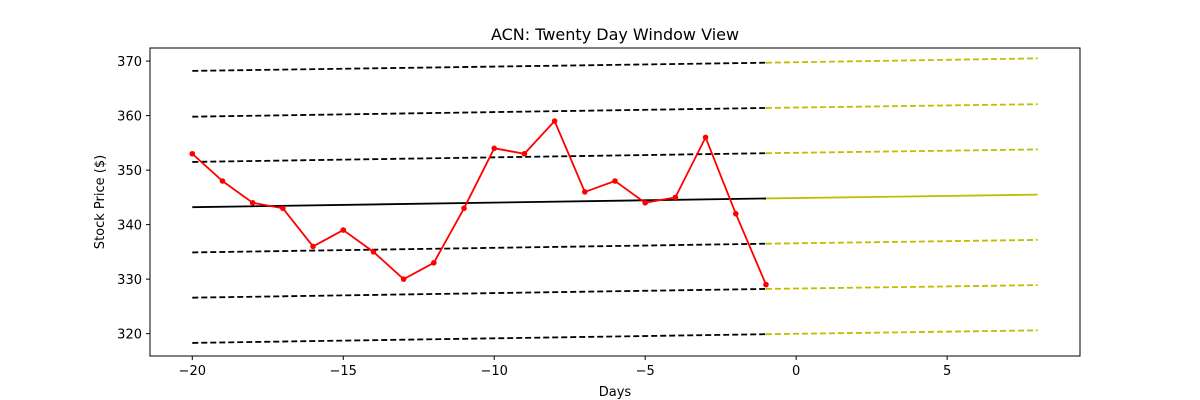 The height and width of the screenshot is (400, 1200). Describe the element at coordinates (129, 171) in the screenshot. I see `y-tick-label: 350` at that location.